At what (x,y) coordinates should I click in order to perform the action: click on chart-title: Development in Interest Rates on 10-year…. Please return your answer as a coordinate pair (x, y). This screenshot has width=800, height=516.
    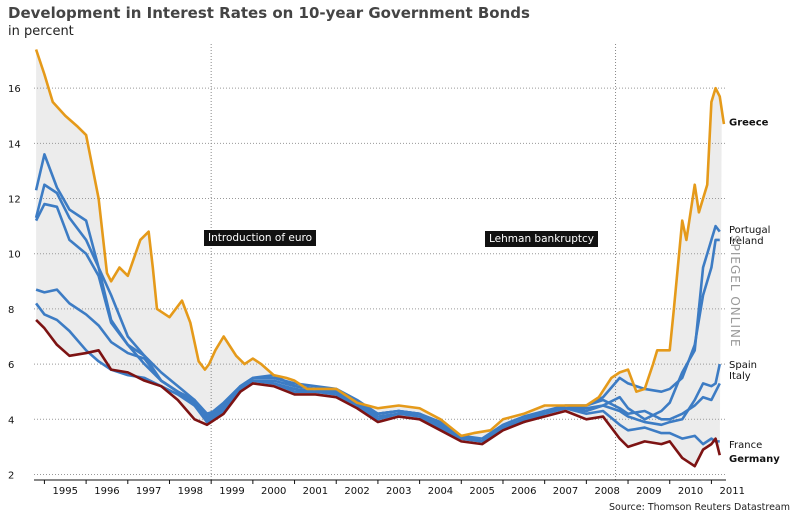
    Looking at the image, I should click on (269, 13).